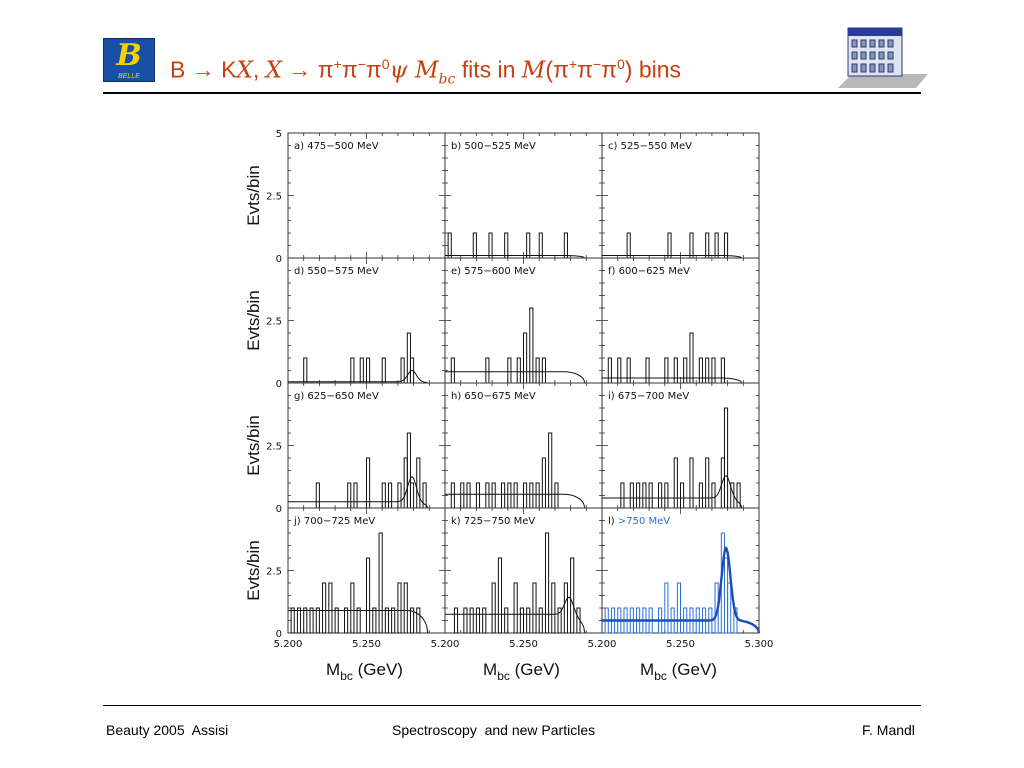 This screenshot has height=768, width=1024. I want to click on x-tick-label: 5.300, so click(759, 644).